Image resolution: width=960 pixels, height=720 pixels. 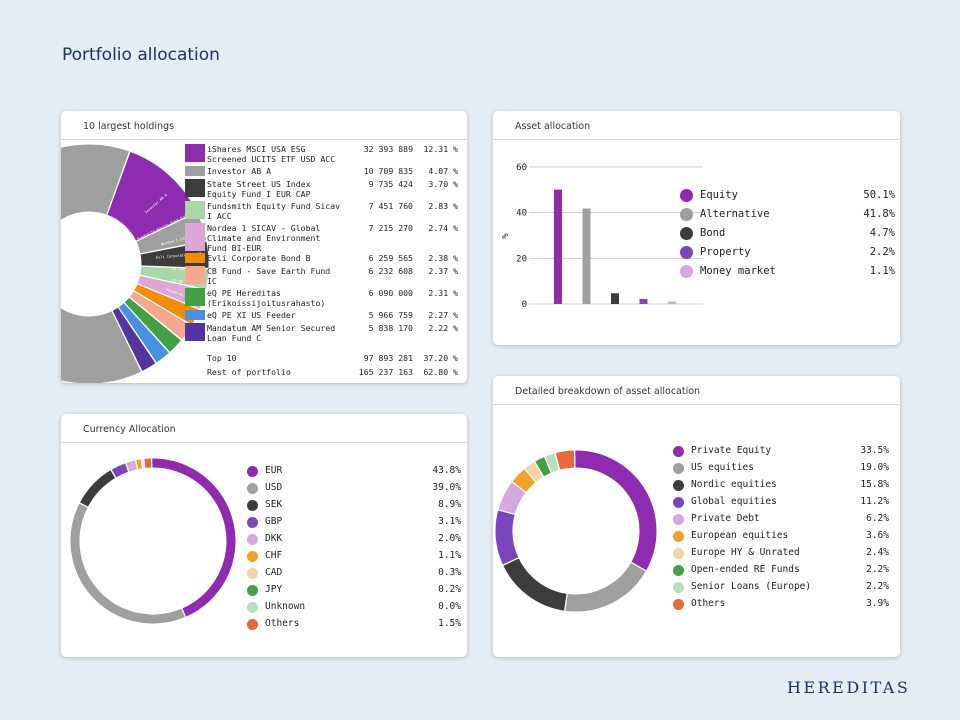 I want to click on detailed-legend-row: Open-ended RE Funds 2.2%, so click(x=781, y=571).